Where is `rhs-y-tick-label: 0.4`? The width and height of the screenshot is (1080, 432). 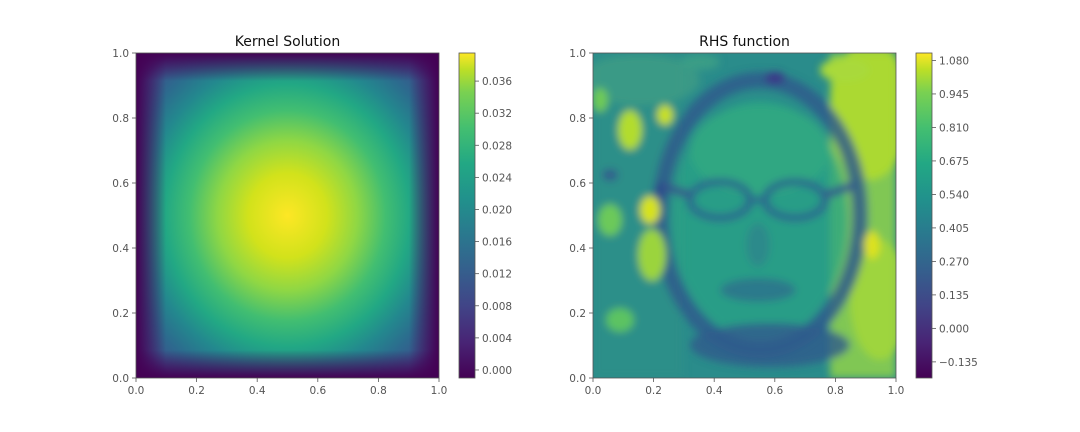 rhs-y-tick-label: 0.4 is located at coordinates (577, 249).